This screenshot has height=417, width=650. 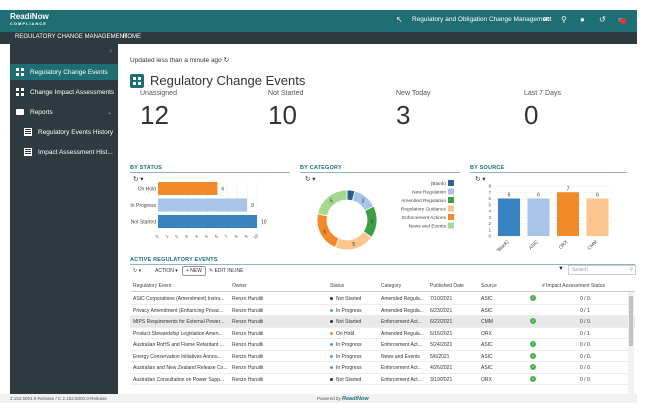 I want to click on sidebar-item-regulatory-events-history: Regulatory Events History, so click(x=64, y=132).